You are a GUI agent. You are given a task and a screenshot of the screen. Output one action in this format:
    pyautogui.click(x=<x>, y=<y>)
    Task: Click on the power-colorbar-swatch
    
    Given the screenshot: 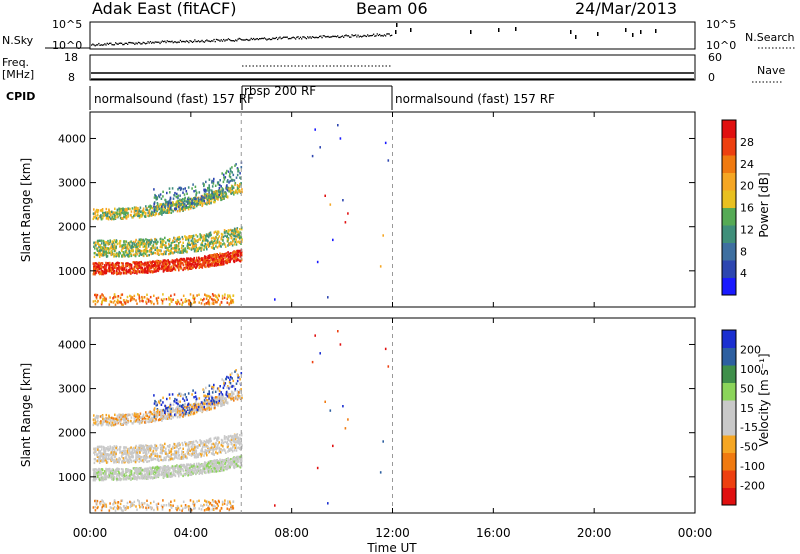 What is the action you would take?
    pyautogui.click(x=729, y=129)
    